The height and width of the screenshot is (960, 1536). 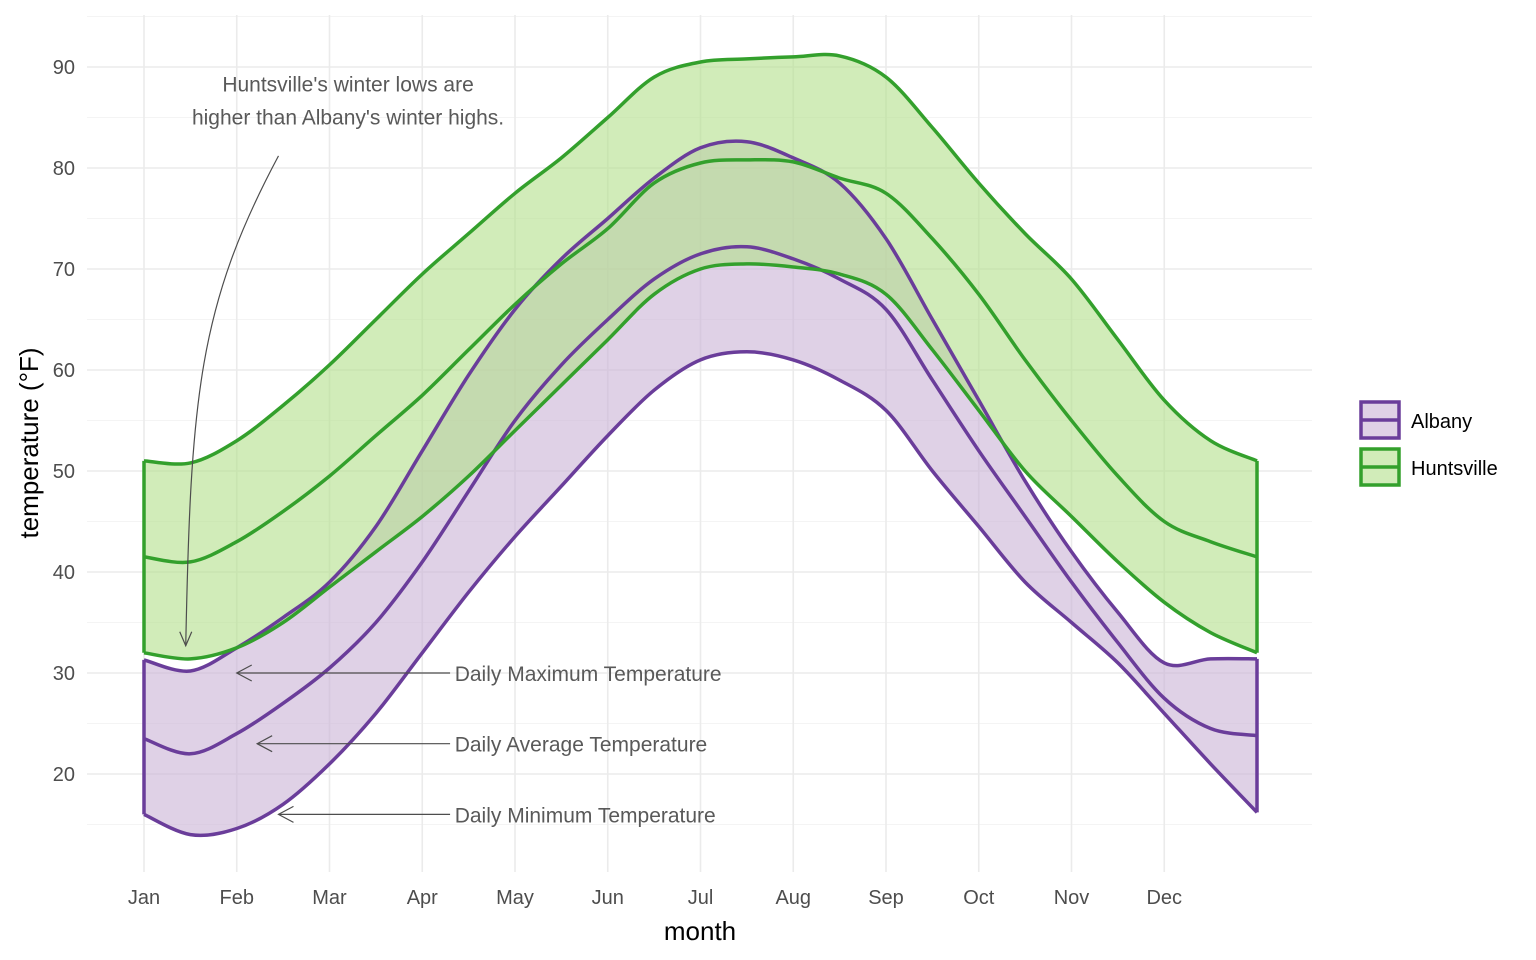 What do you see at coordinates (144, 898) in the screenshot?
I see `x-tick-label: Jan` at bounding box center [144, 898].